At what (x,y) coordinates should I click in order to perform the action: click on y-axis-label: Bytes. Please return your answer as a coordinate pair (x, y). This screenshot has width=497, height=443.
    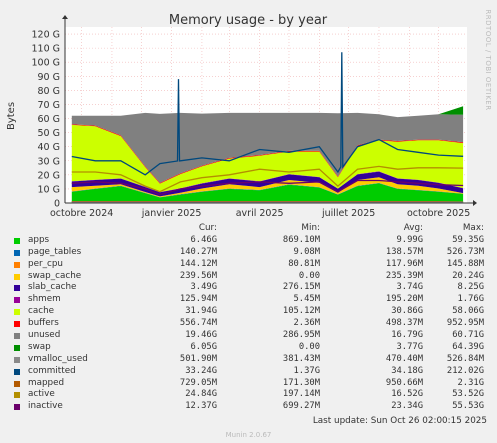
    Looking at the image, I should click on (11, 116).